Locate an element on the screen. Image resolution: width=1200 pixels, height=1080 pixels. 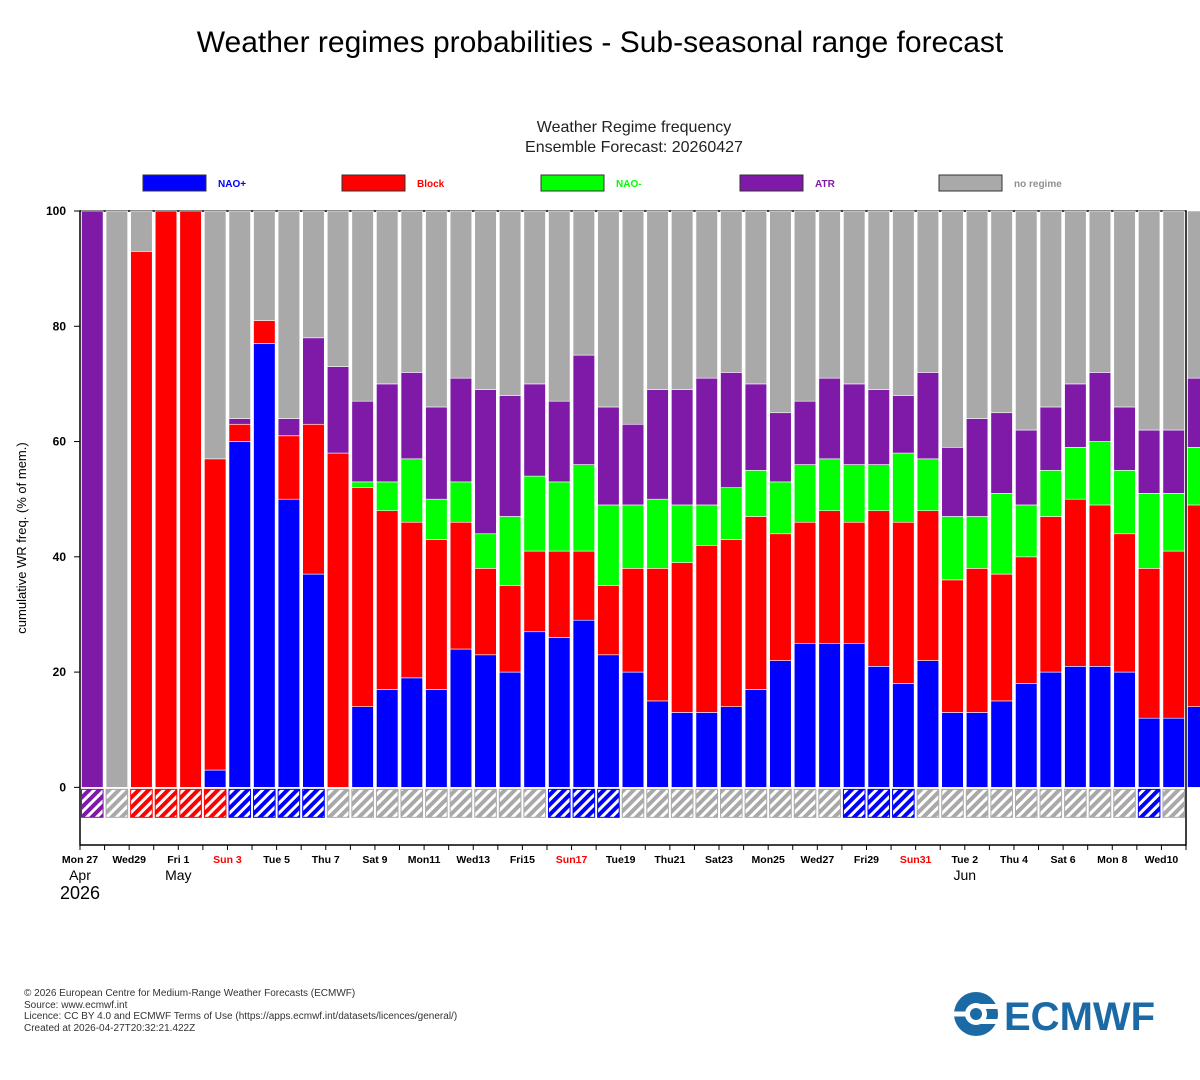
x-tick-label: Wed10 is located at coordinates (1162, 860).